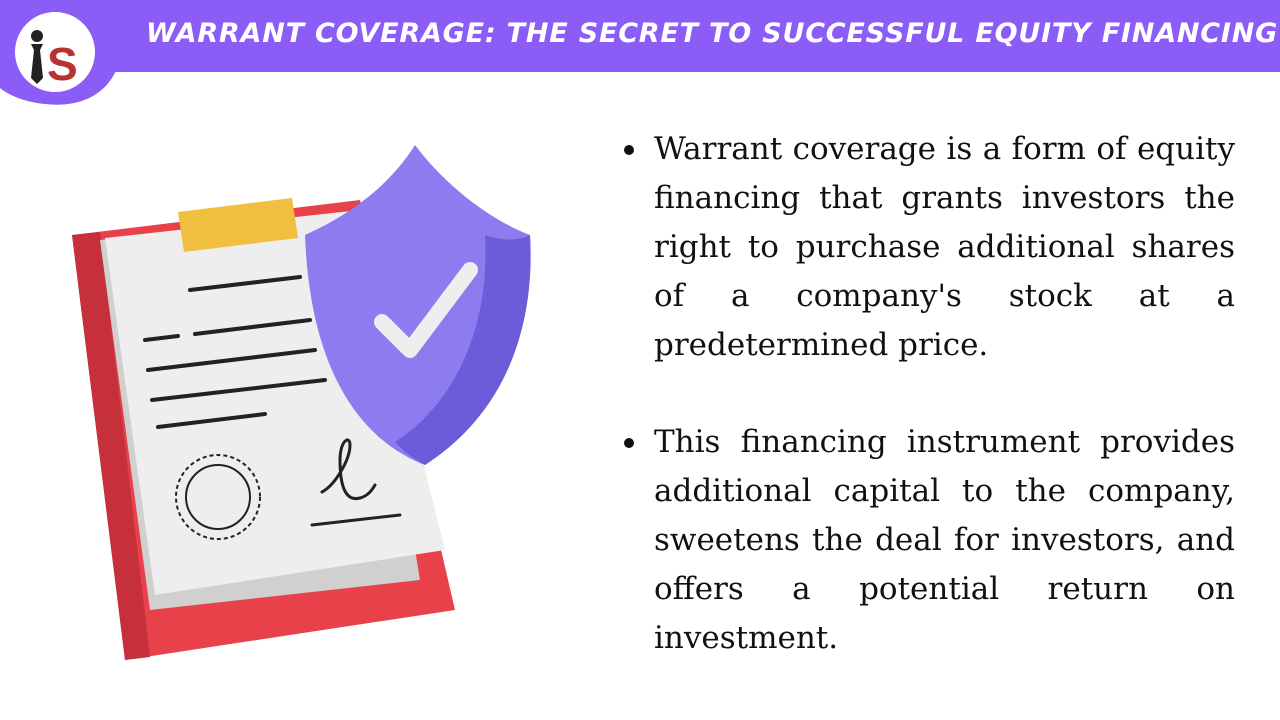  What do you see at coordinates (62, 64) in the screenshot?
I see `logo-letter: S` at bounding box center [62, 64].